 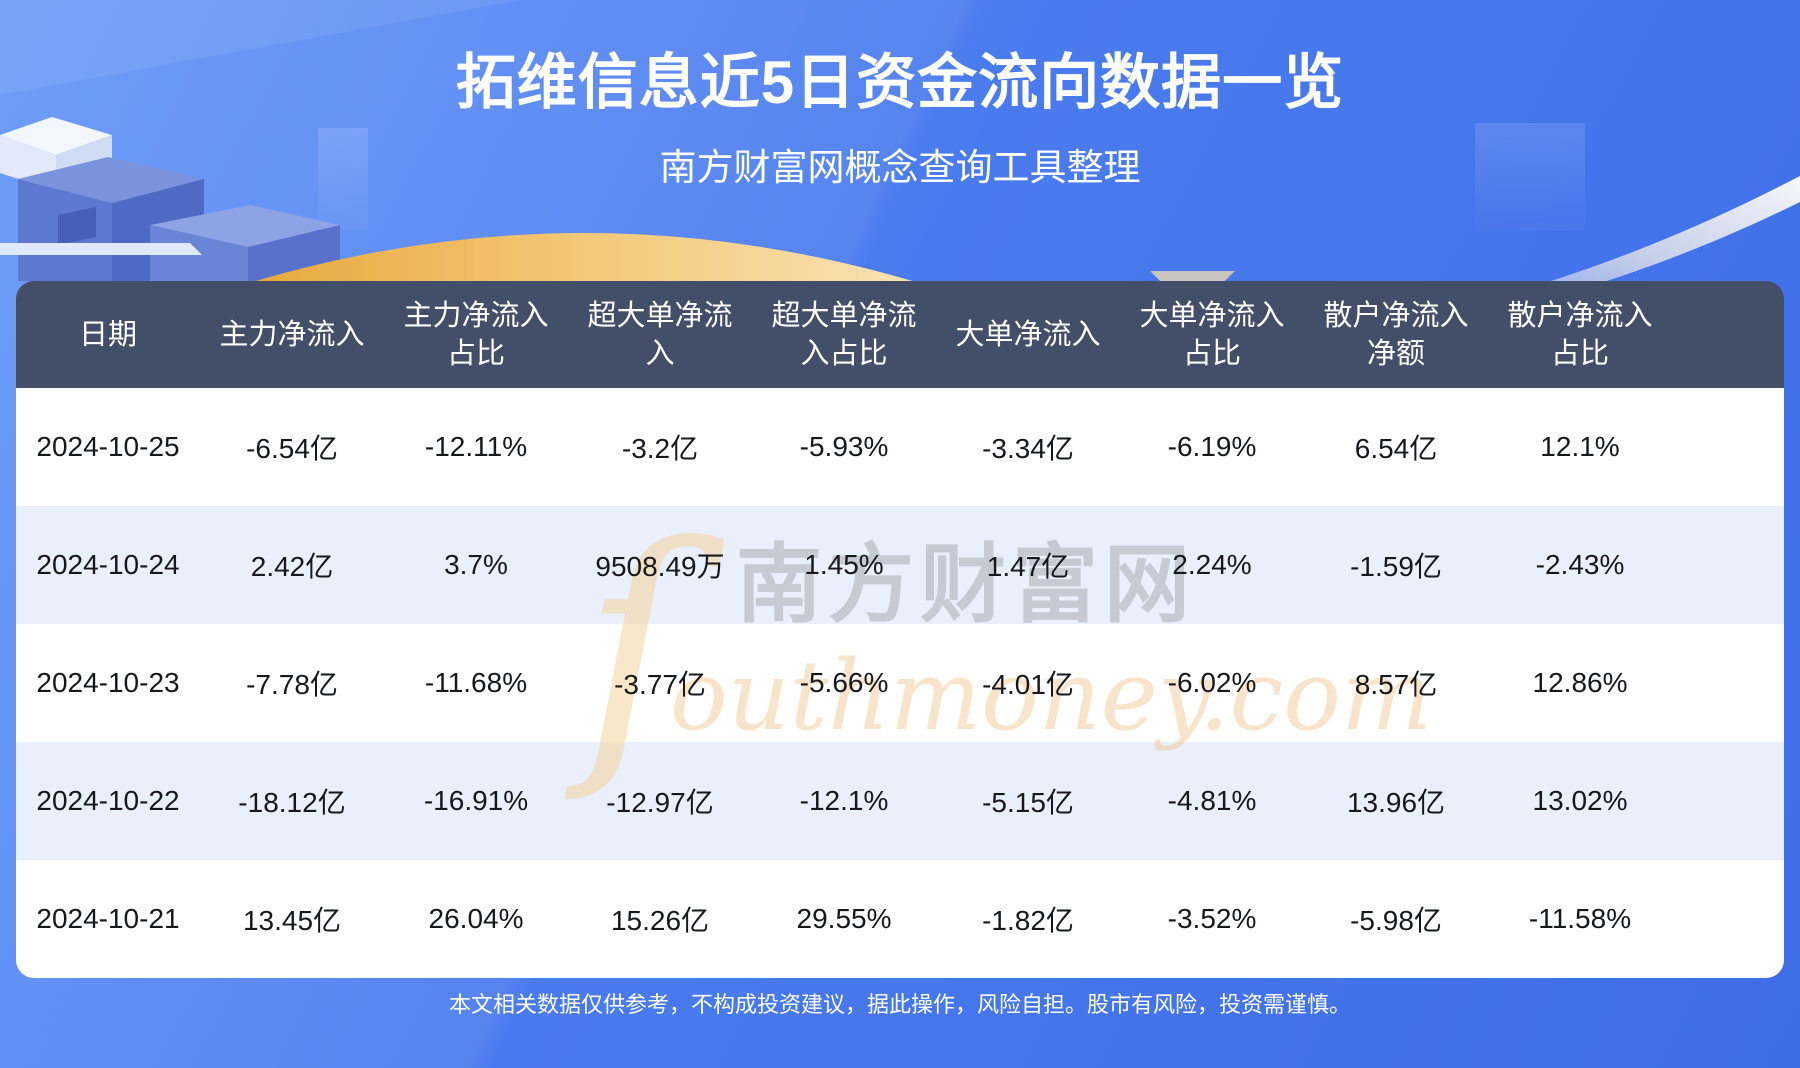 I want to click on table-cell: 1.47亿, so click(x=1028, y=566).